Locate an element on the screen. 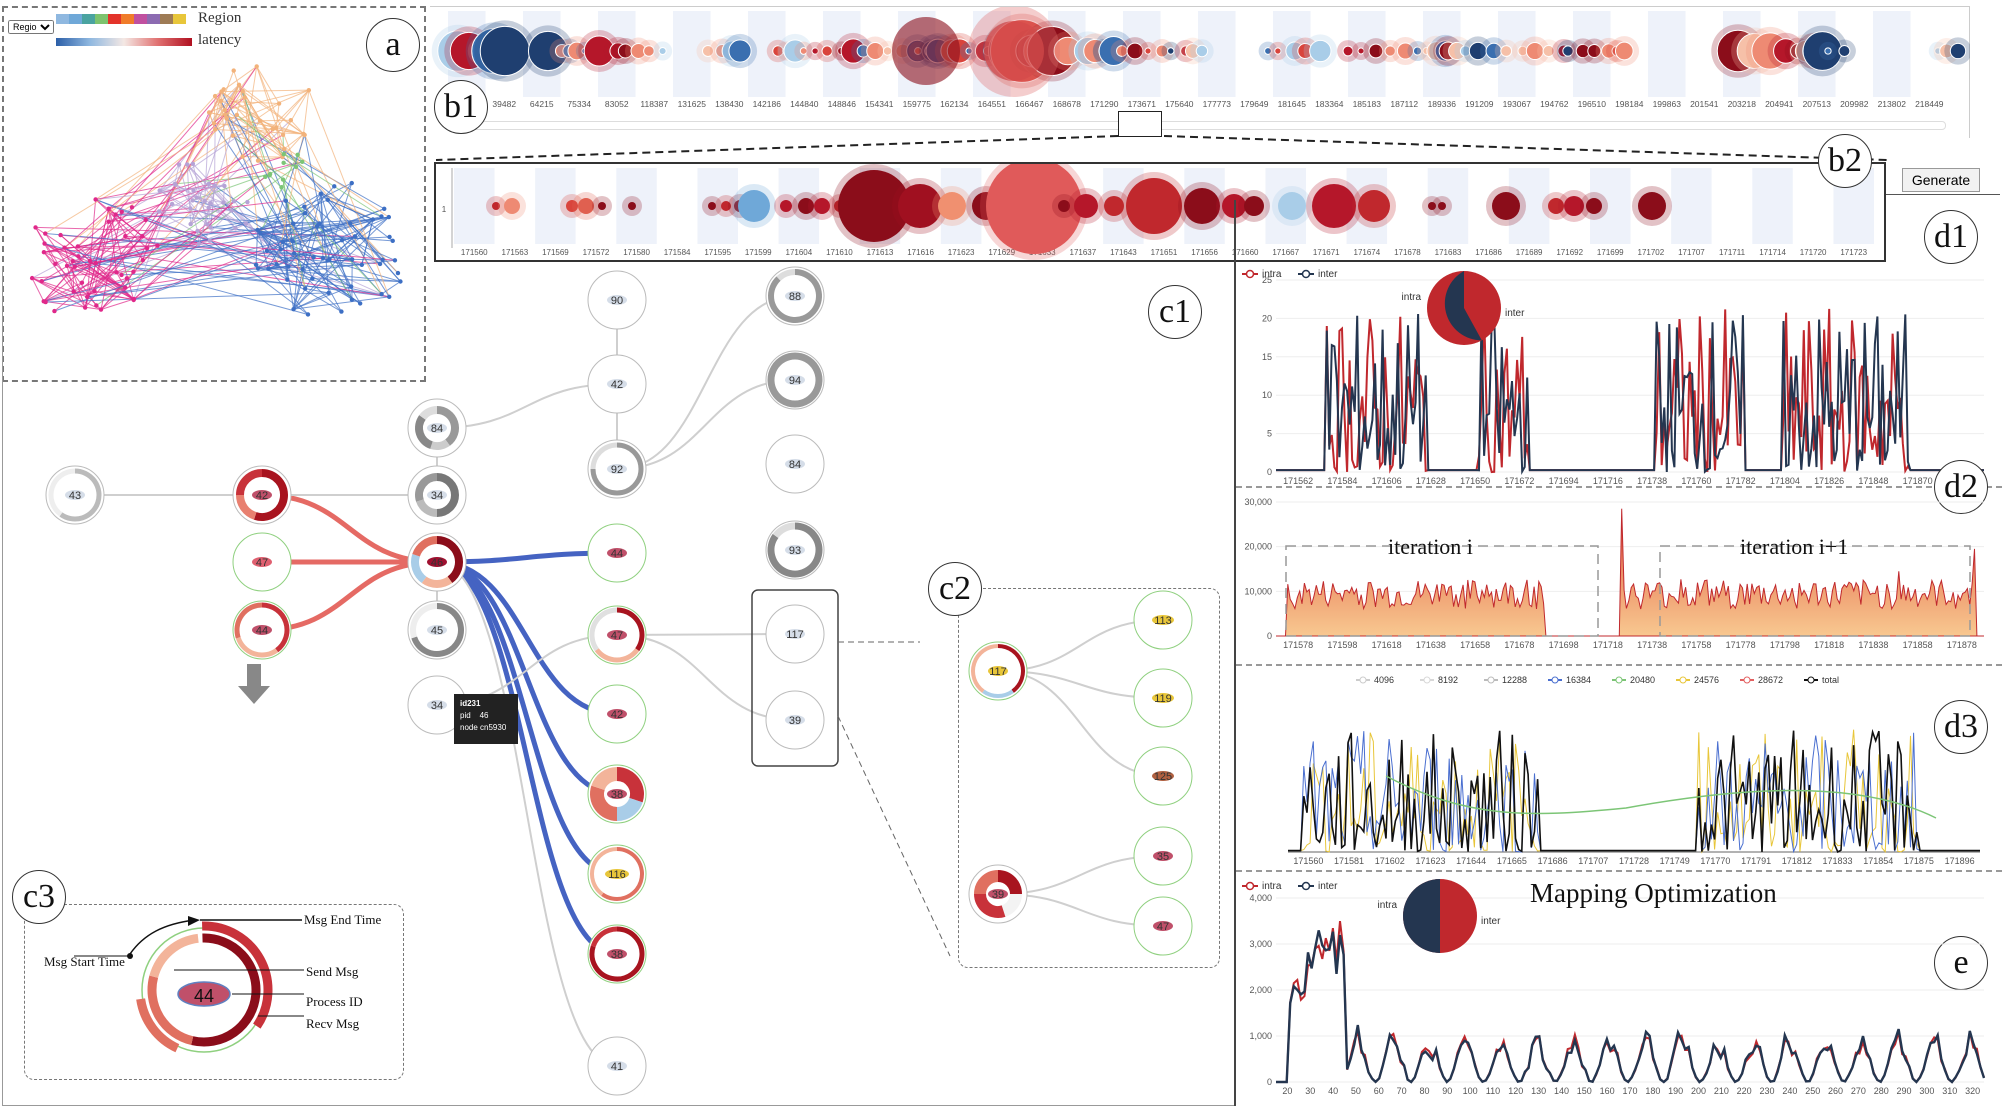  x-tick-label: 171718 is located at coordinates (1608, 645).